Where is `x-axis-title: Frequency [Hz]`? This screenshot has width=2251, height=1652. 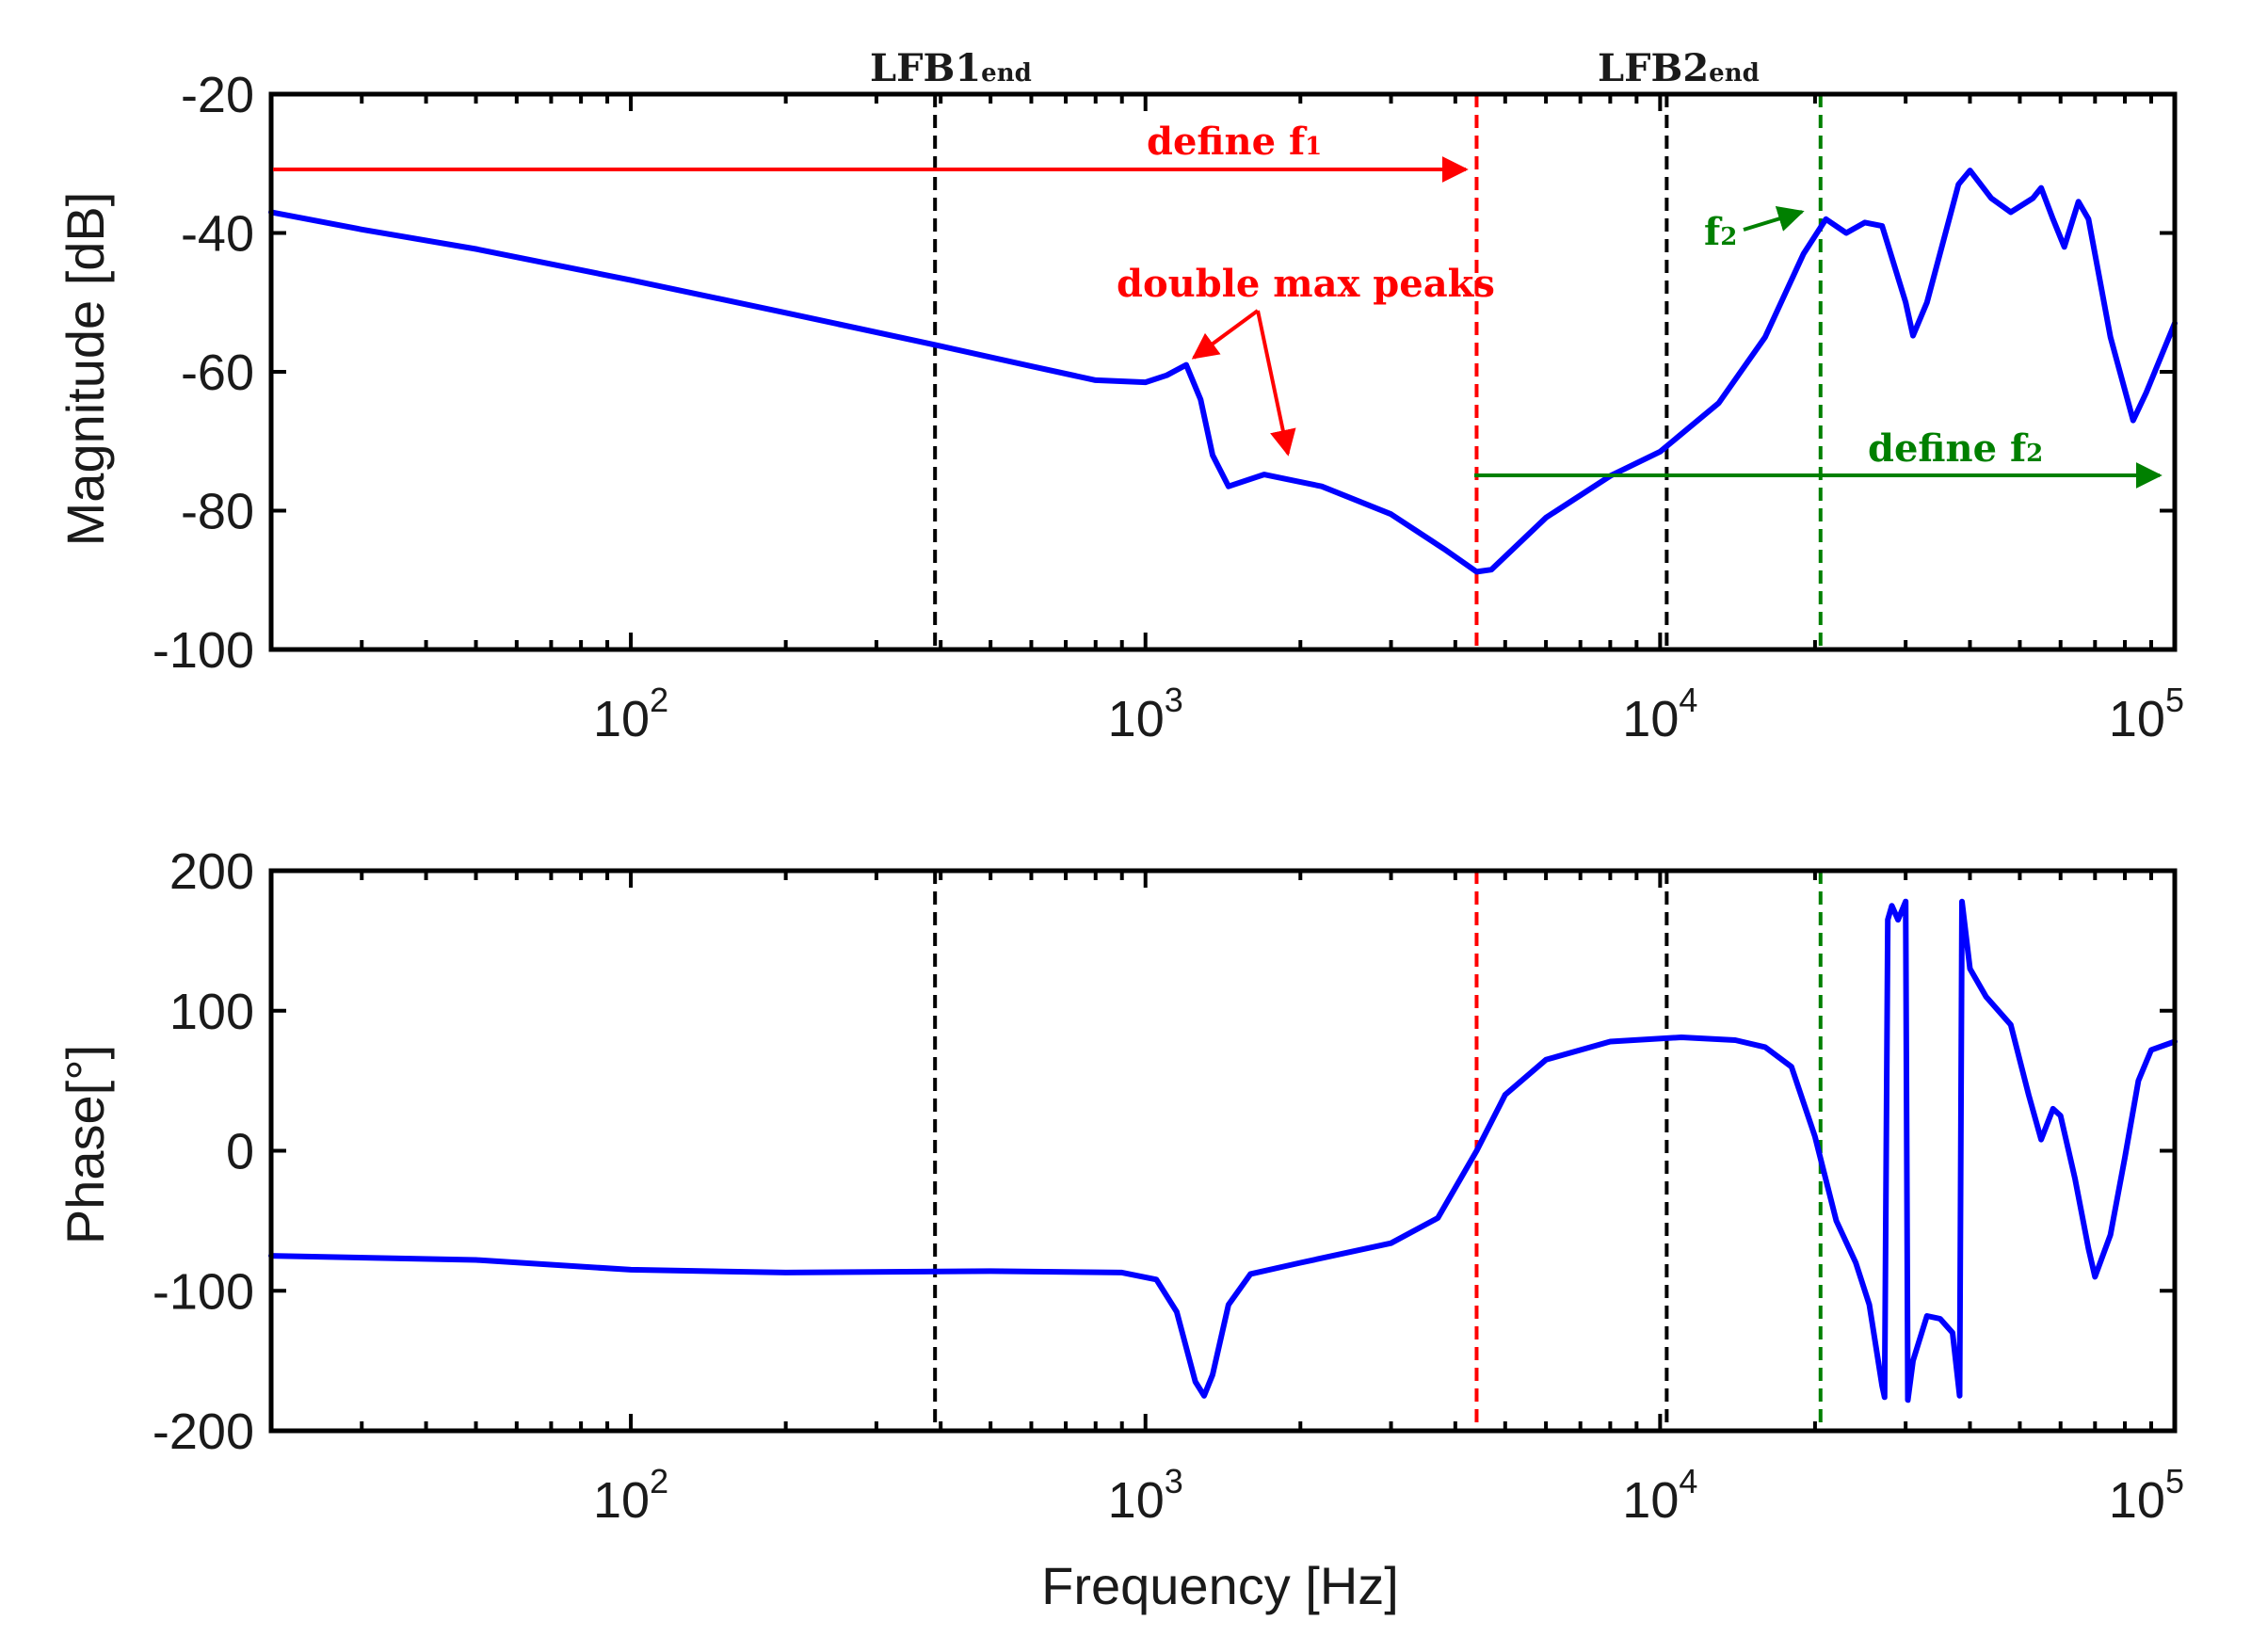 x-axis-title: Frequency [Hz] is located at coordinates (1220, 1585).